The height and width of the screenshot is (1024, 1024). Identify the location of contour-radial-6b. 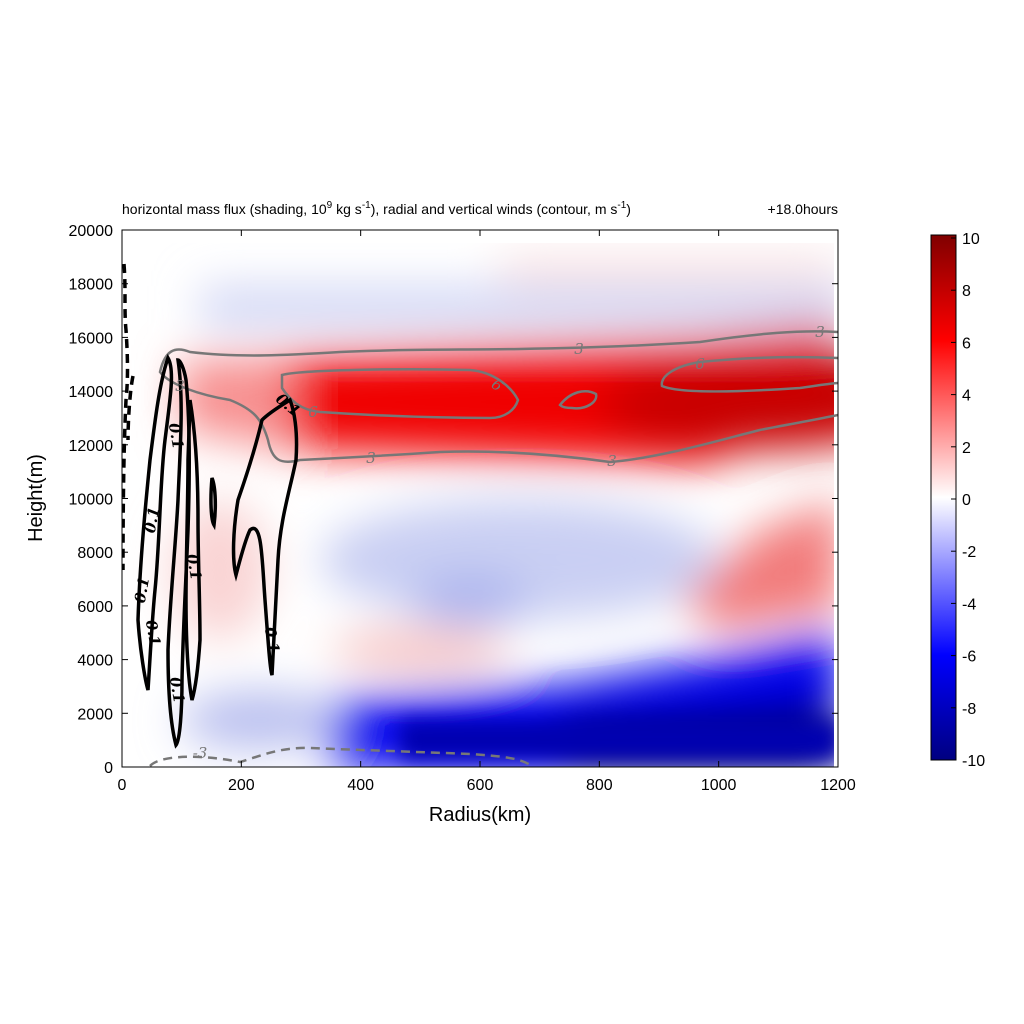
(749, 374).